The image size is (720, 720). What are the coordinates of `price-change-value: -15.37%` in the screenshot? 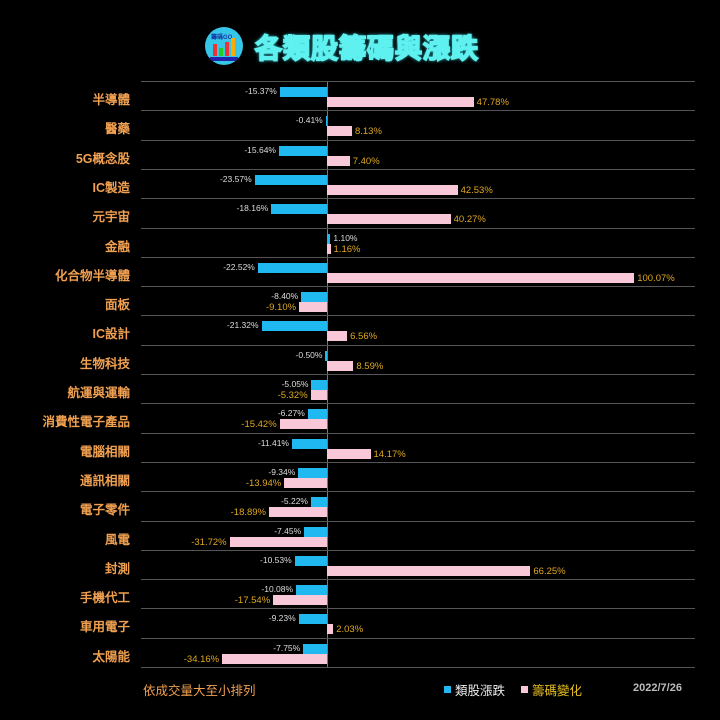 It's located at (261, 91).